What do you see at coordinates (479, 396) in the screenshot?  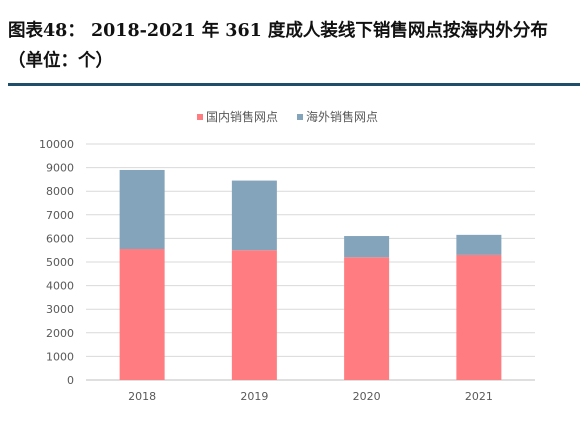 I see `x-tick-label: 2021` at bounding box center [479, 396].